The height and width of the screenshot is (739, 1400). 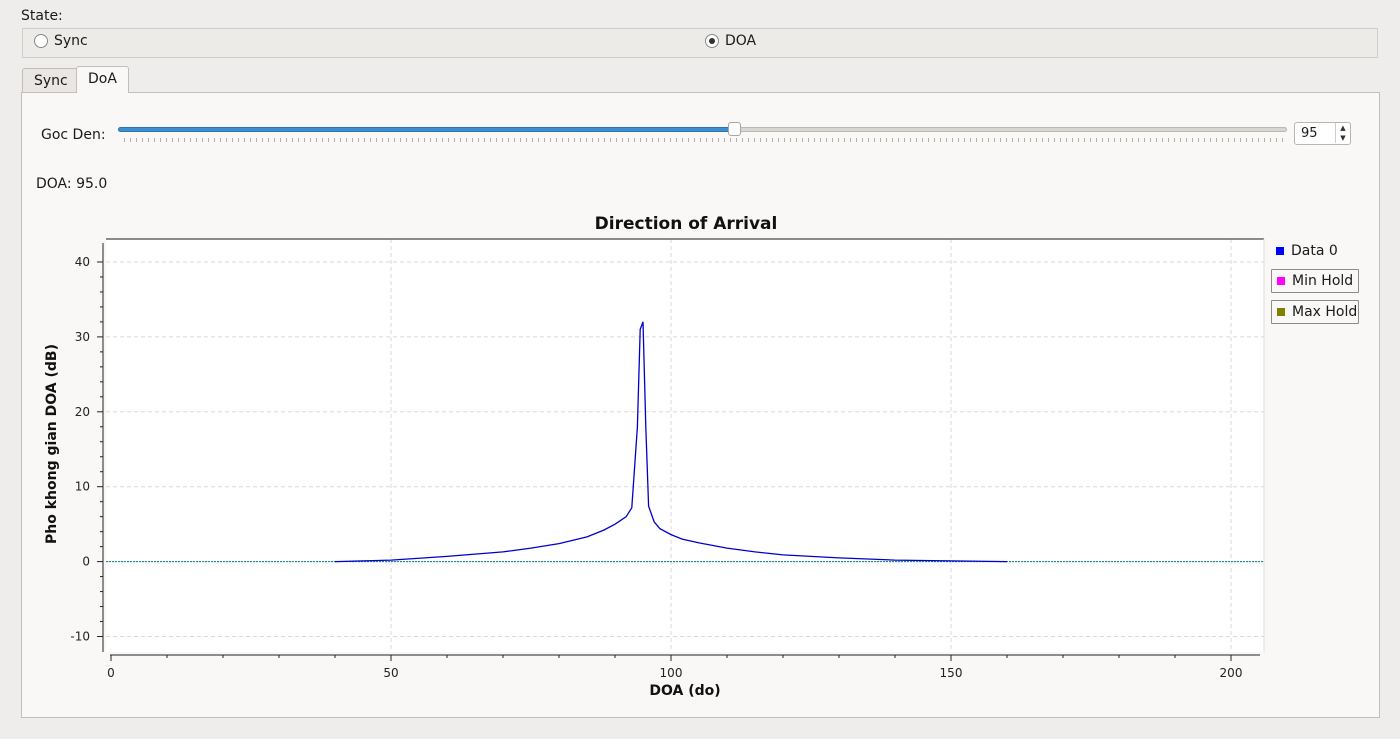 What do you see at coordinates (951, 673) in the screenshot?
I see `x-tick-label: 150` at bounding box center [951, 673].